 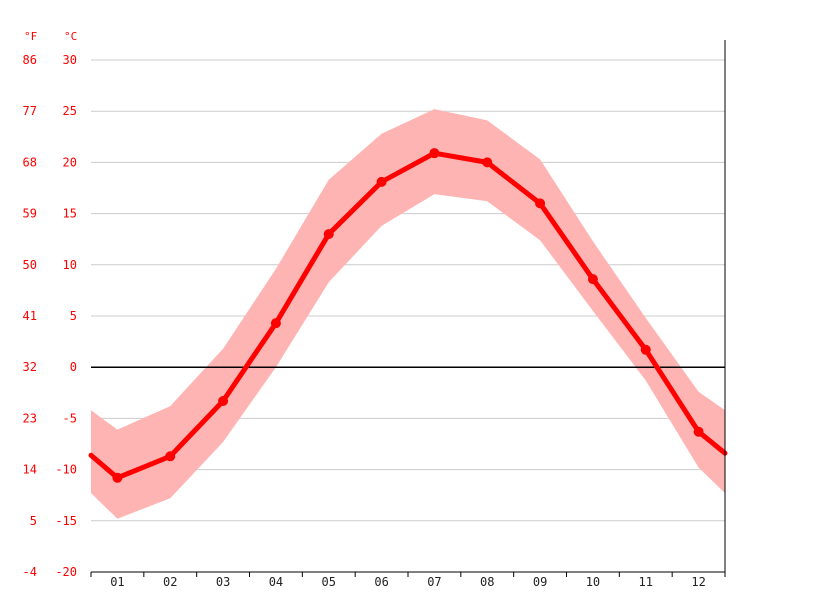 What do you see at coordinates (70, 36) in the screenshot?
I see `celsius-unit-label: °C` at bounding box center [70, 36].